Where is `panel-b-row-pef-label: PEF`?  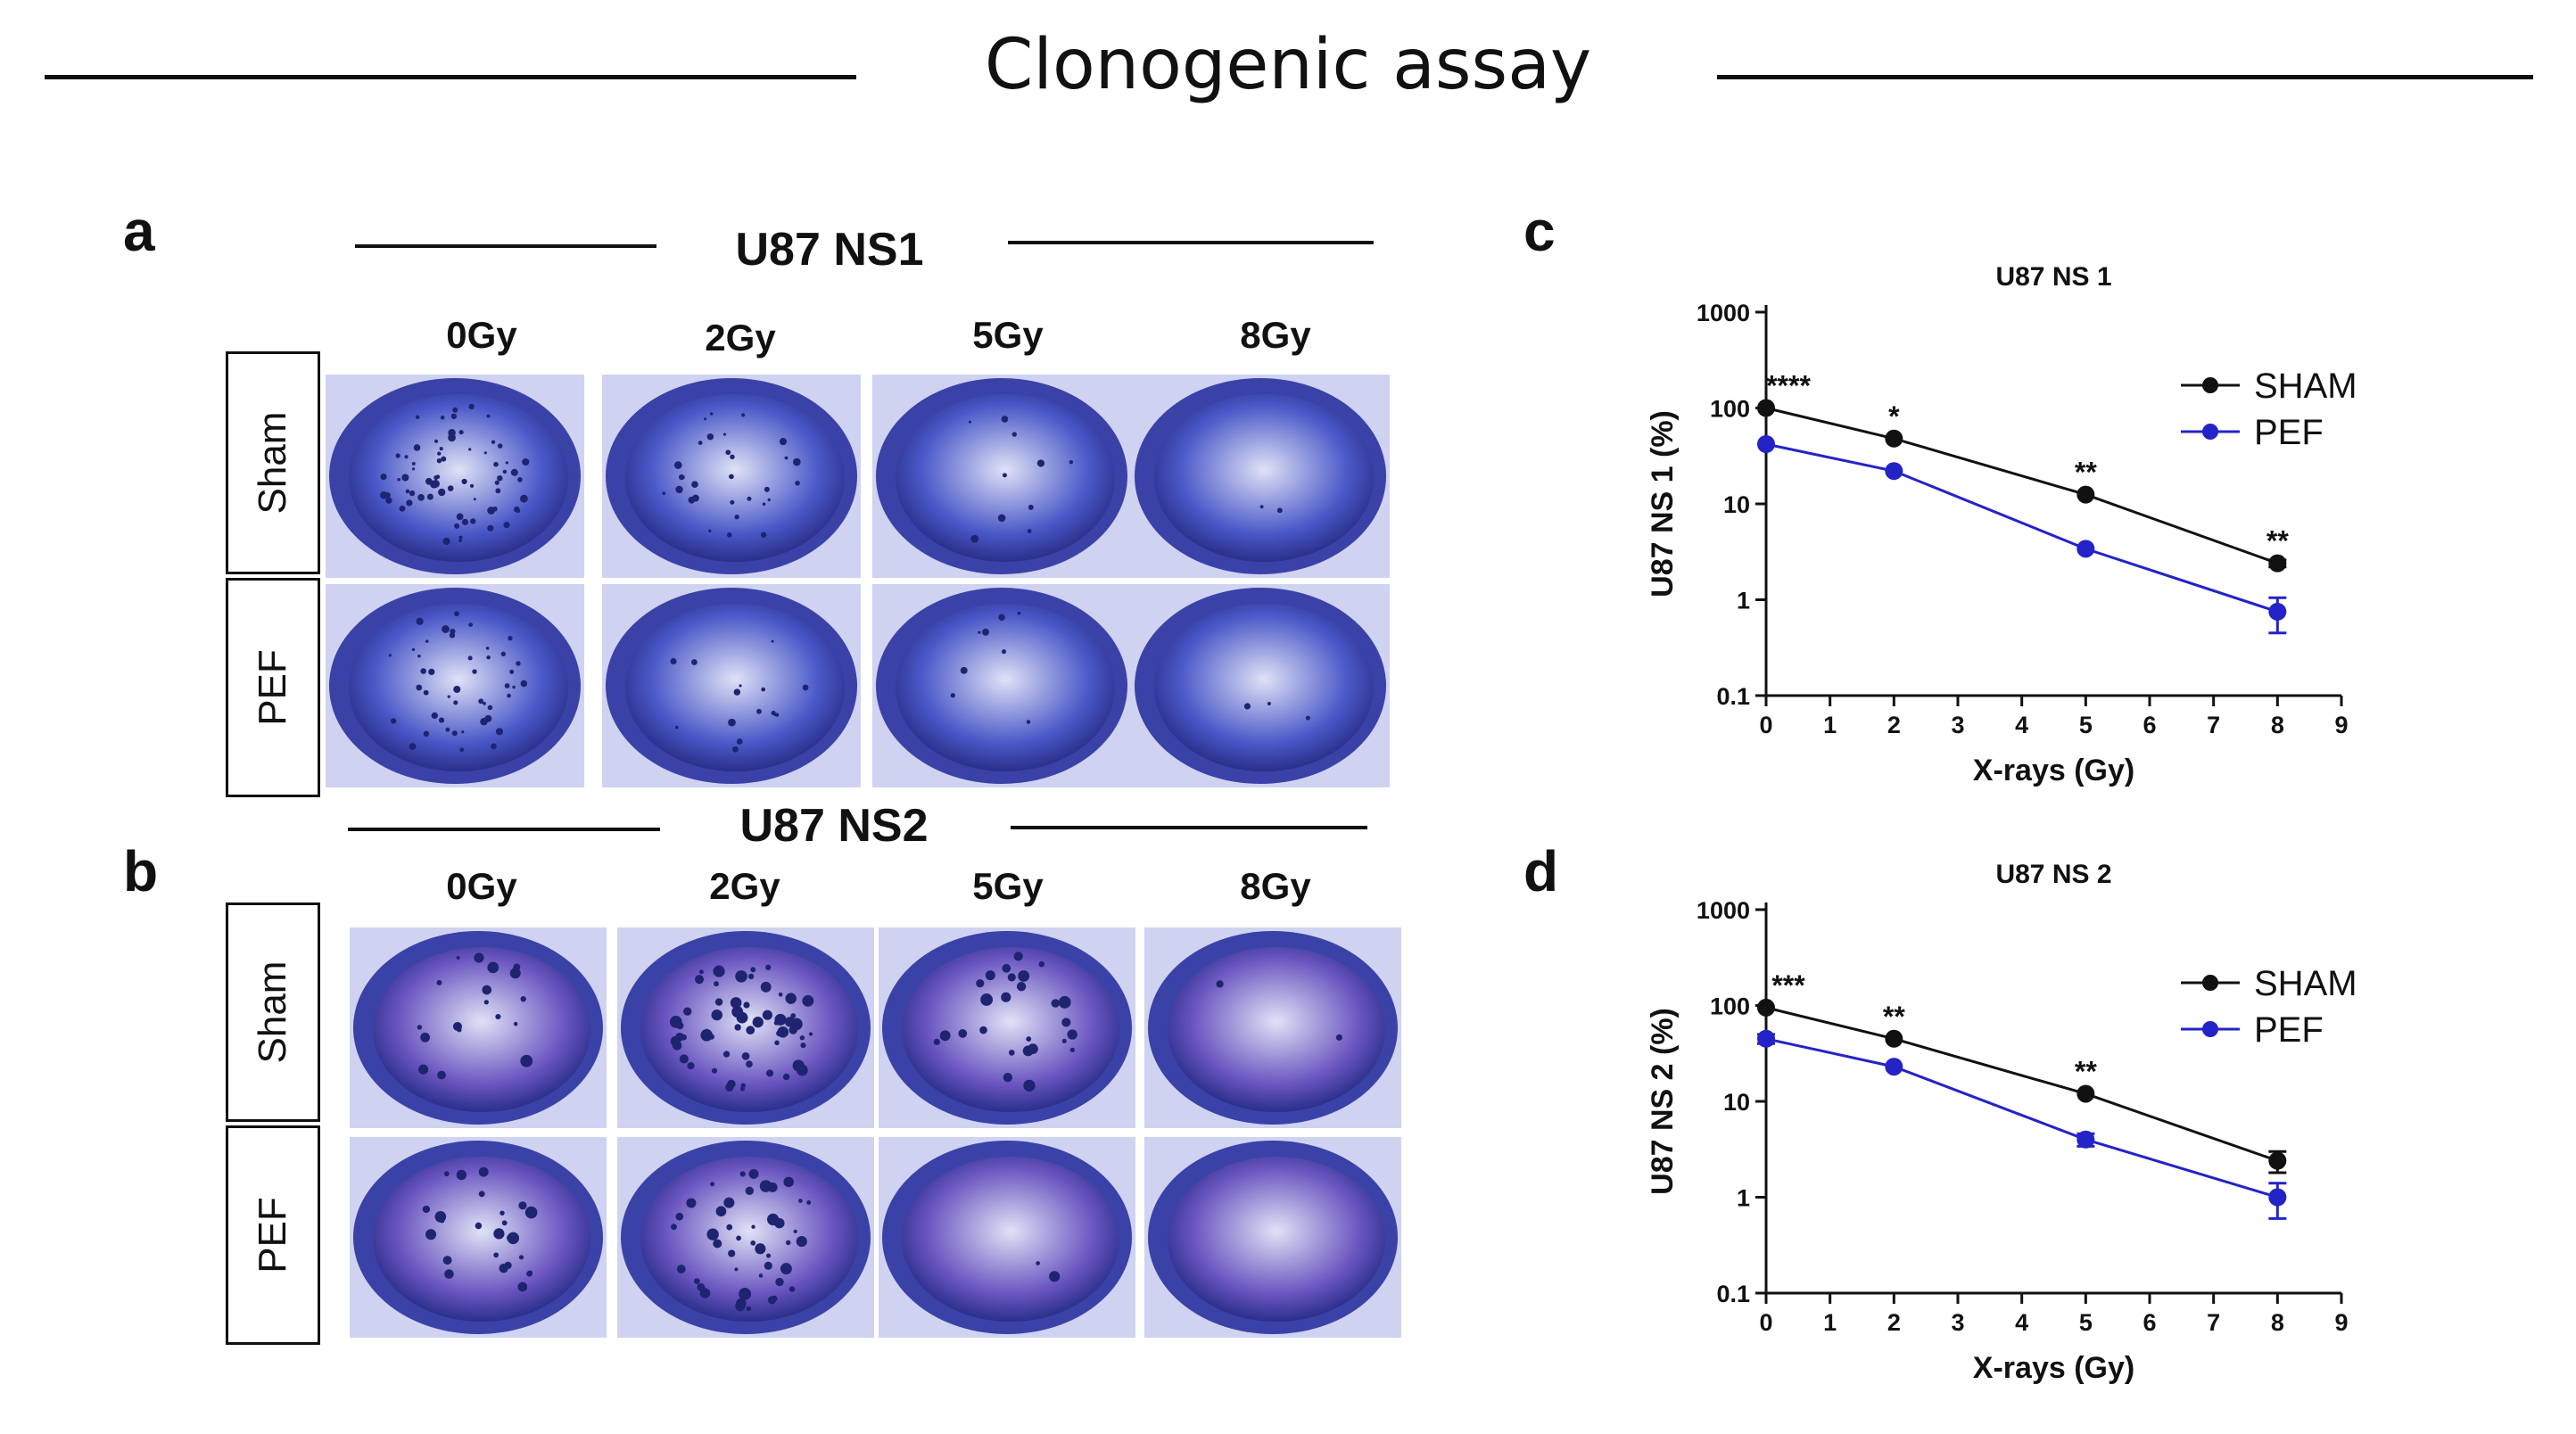 panel-b-row-pef-label: PEF is located at coordinates (273, 1235).